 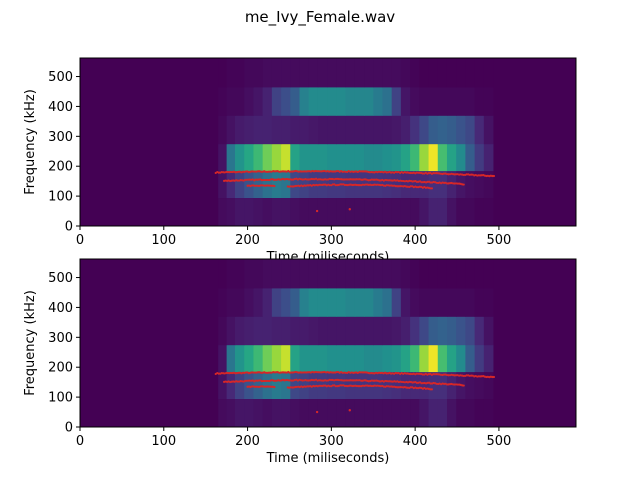 I want to click on y-tick-label: 0, so click(x=69, y=428).